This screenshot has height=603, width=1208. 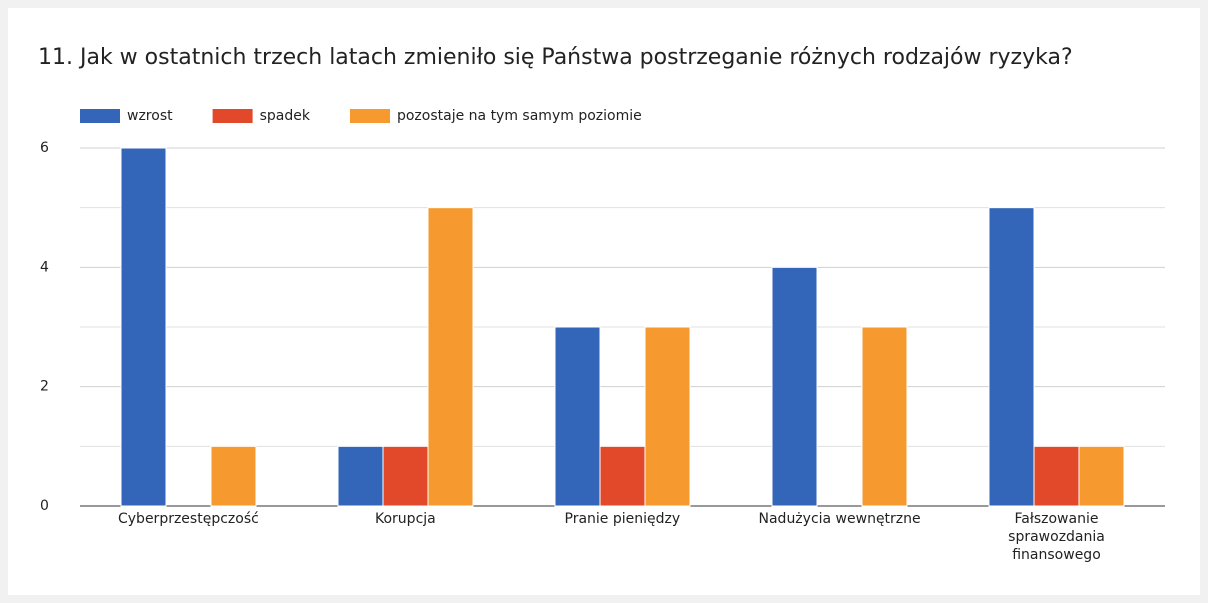 I want to click on y-tick-label: 4, so click(x=44, y=267).